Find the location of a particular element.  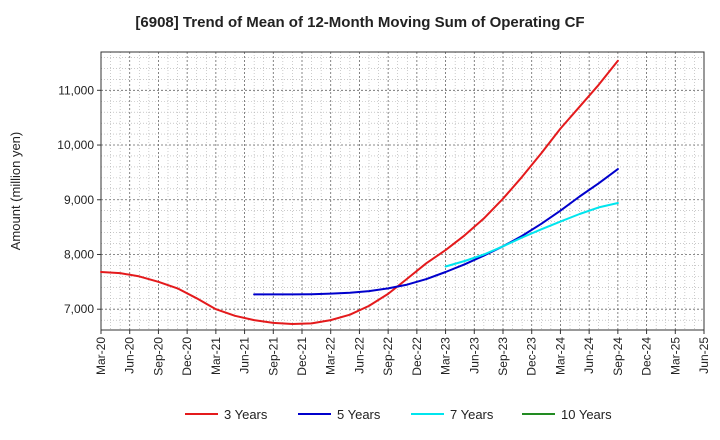

legend-label: 10 Years is located at coordinates (586, 414).